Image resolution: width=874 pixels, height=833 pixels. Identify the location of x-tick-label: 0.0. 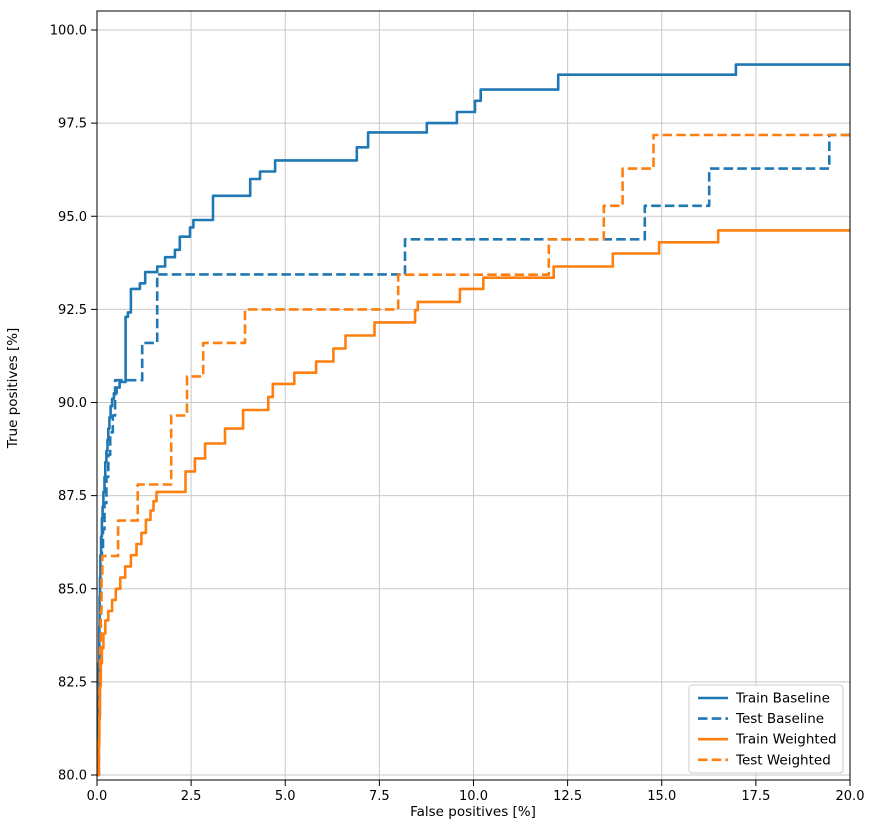
(97, 796).